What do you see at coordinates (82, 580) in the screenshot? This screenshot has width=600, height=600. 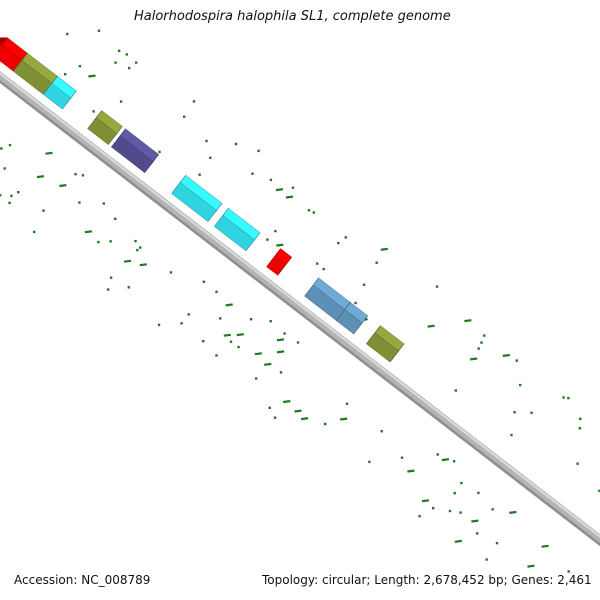 I see `accession-text: Accession: NC_008789` at bounding box center [82, 580].